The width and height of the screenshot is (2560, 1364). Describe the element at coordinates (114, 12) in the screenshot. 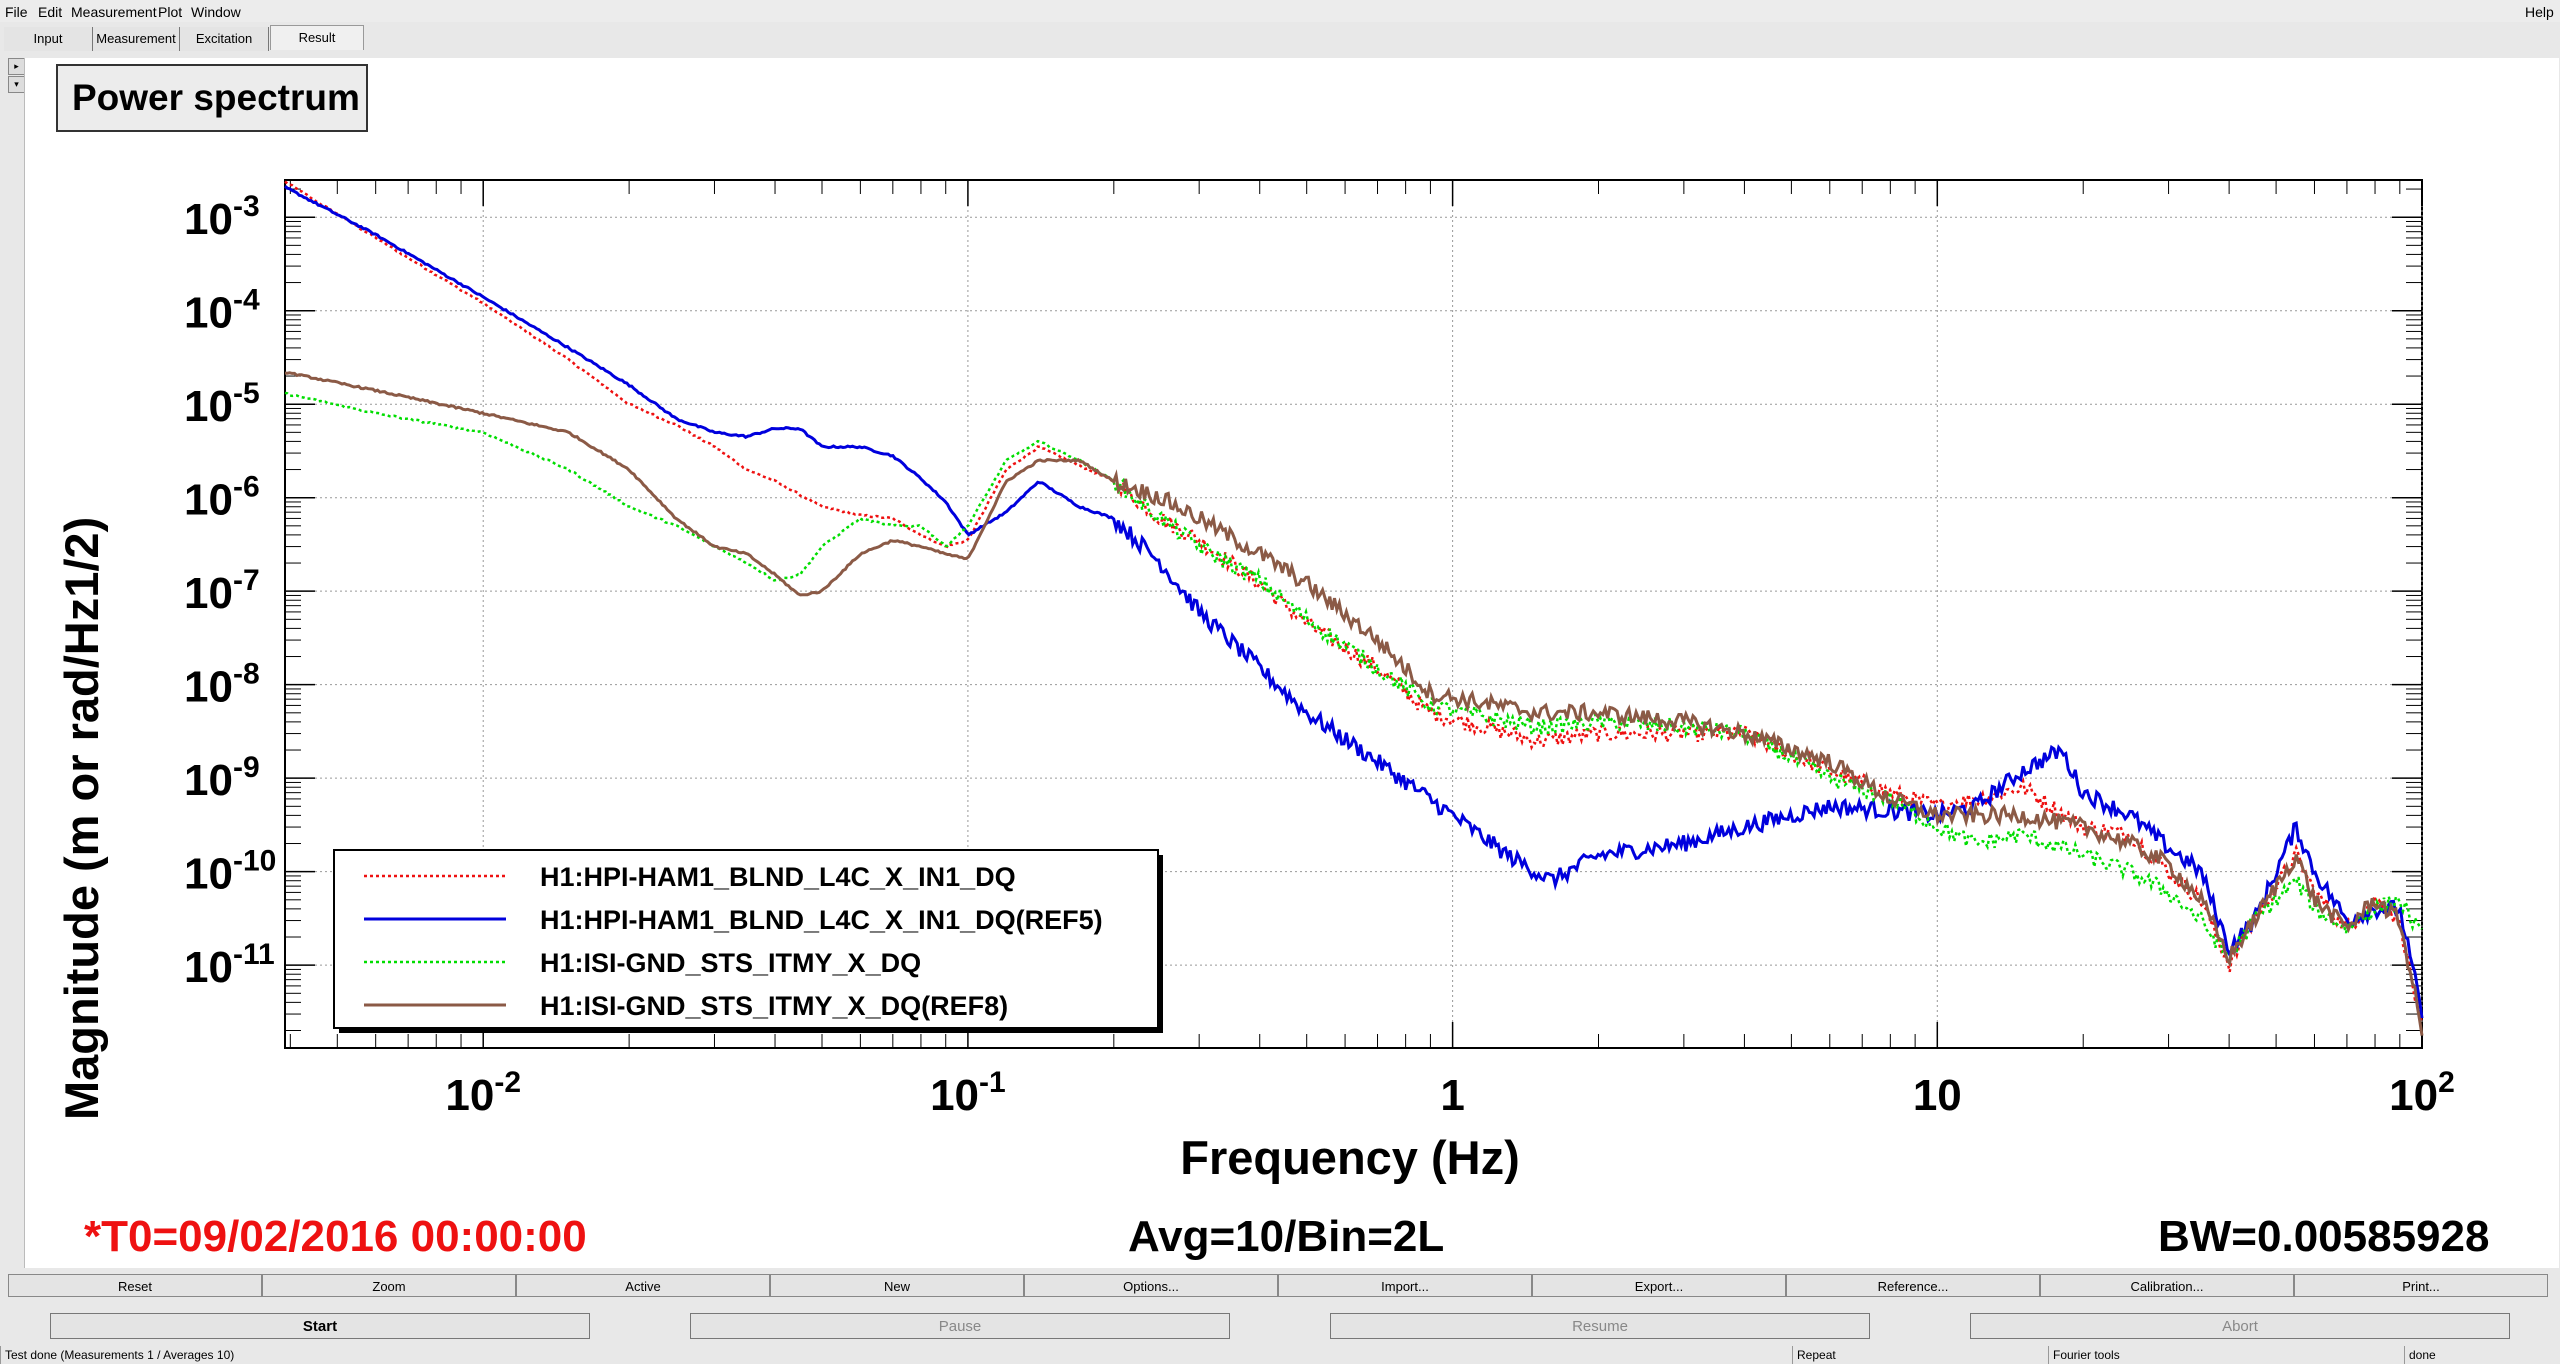

I see `menu-measurement: Measurement` at that location.